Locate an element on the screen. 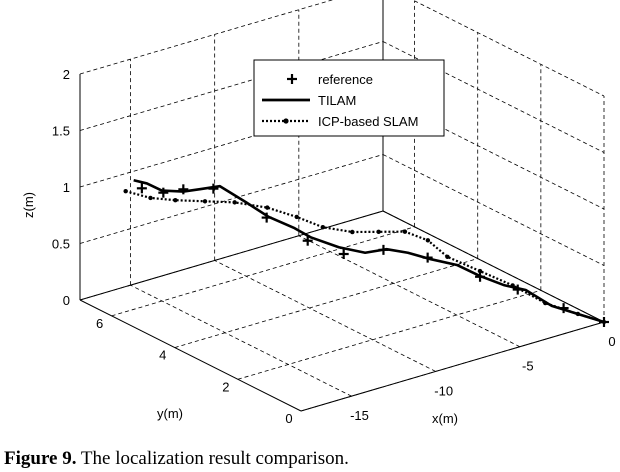 The image size is (620, 472). y-tick-label-1: 2 is located at coordinates (225, 386).